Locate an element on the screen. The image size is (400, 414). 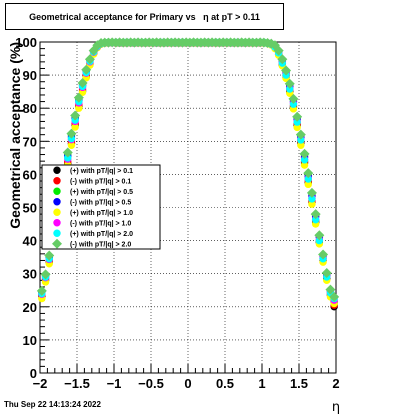
x-tick-label: −2 is located at coordinates (40, 383).